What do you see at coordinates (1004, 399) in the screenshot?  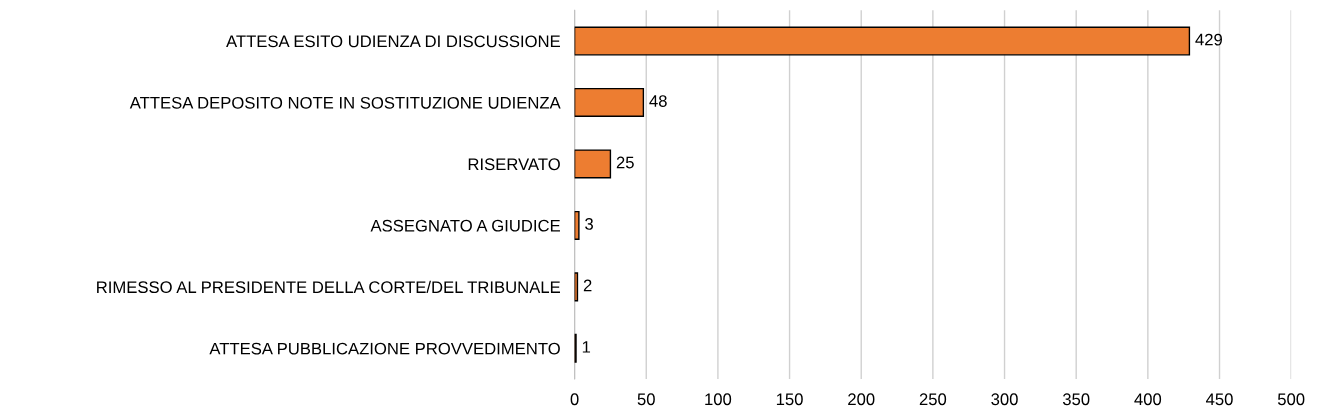 I see `x-tick-label: 300` at bounding box center [1004, 399].